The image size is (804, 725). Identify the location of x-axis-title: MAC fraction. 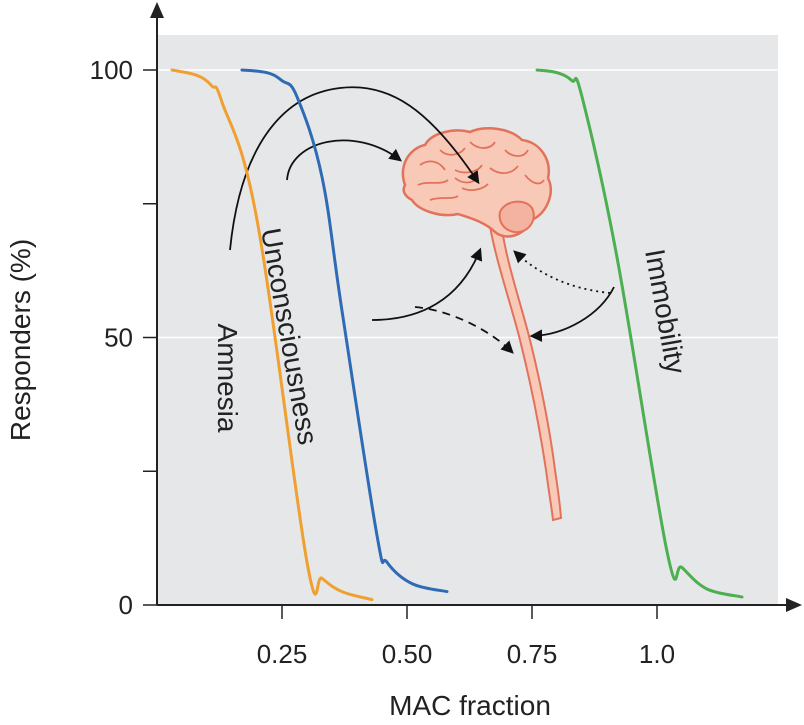
(470, 705).